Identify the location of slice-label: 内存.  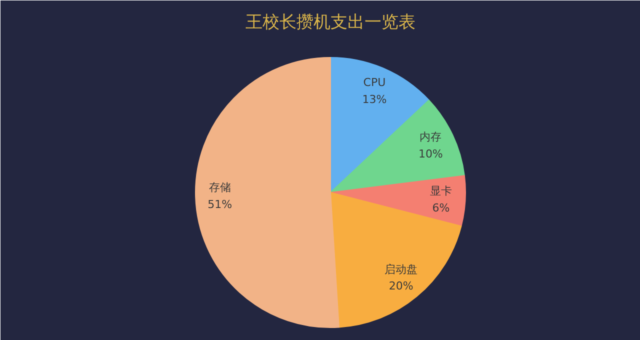
(431, 137).